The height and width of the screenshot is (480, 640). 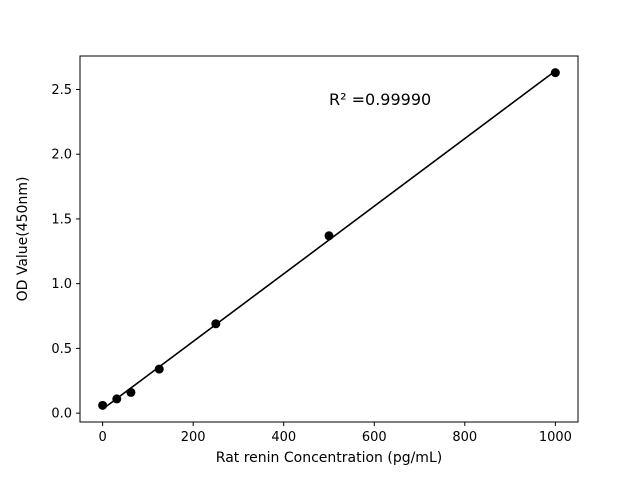 What do you see at coordinates (283, 437) in the screenshot?
I see `x-tick-label: 400` at bounding box center [283, 437].